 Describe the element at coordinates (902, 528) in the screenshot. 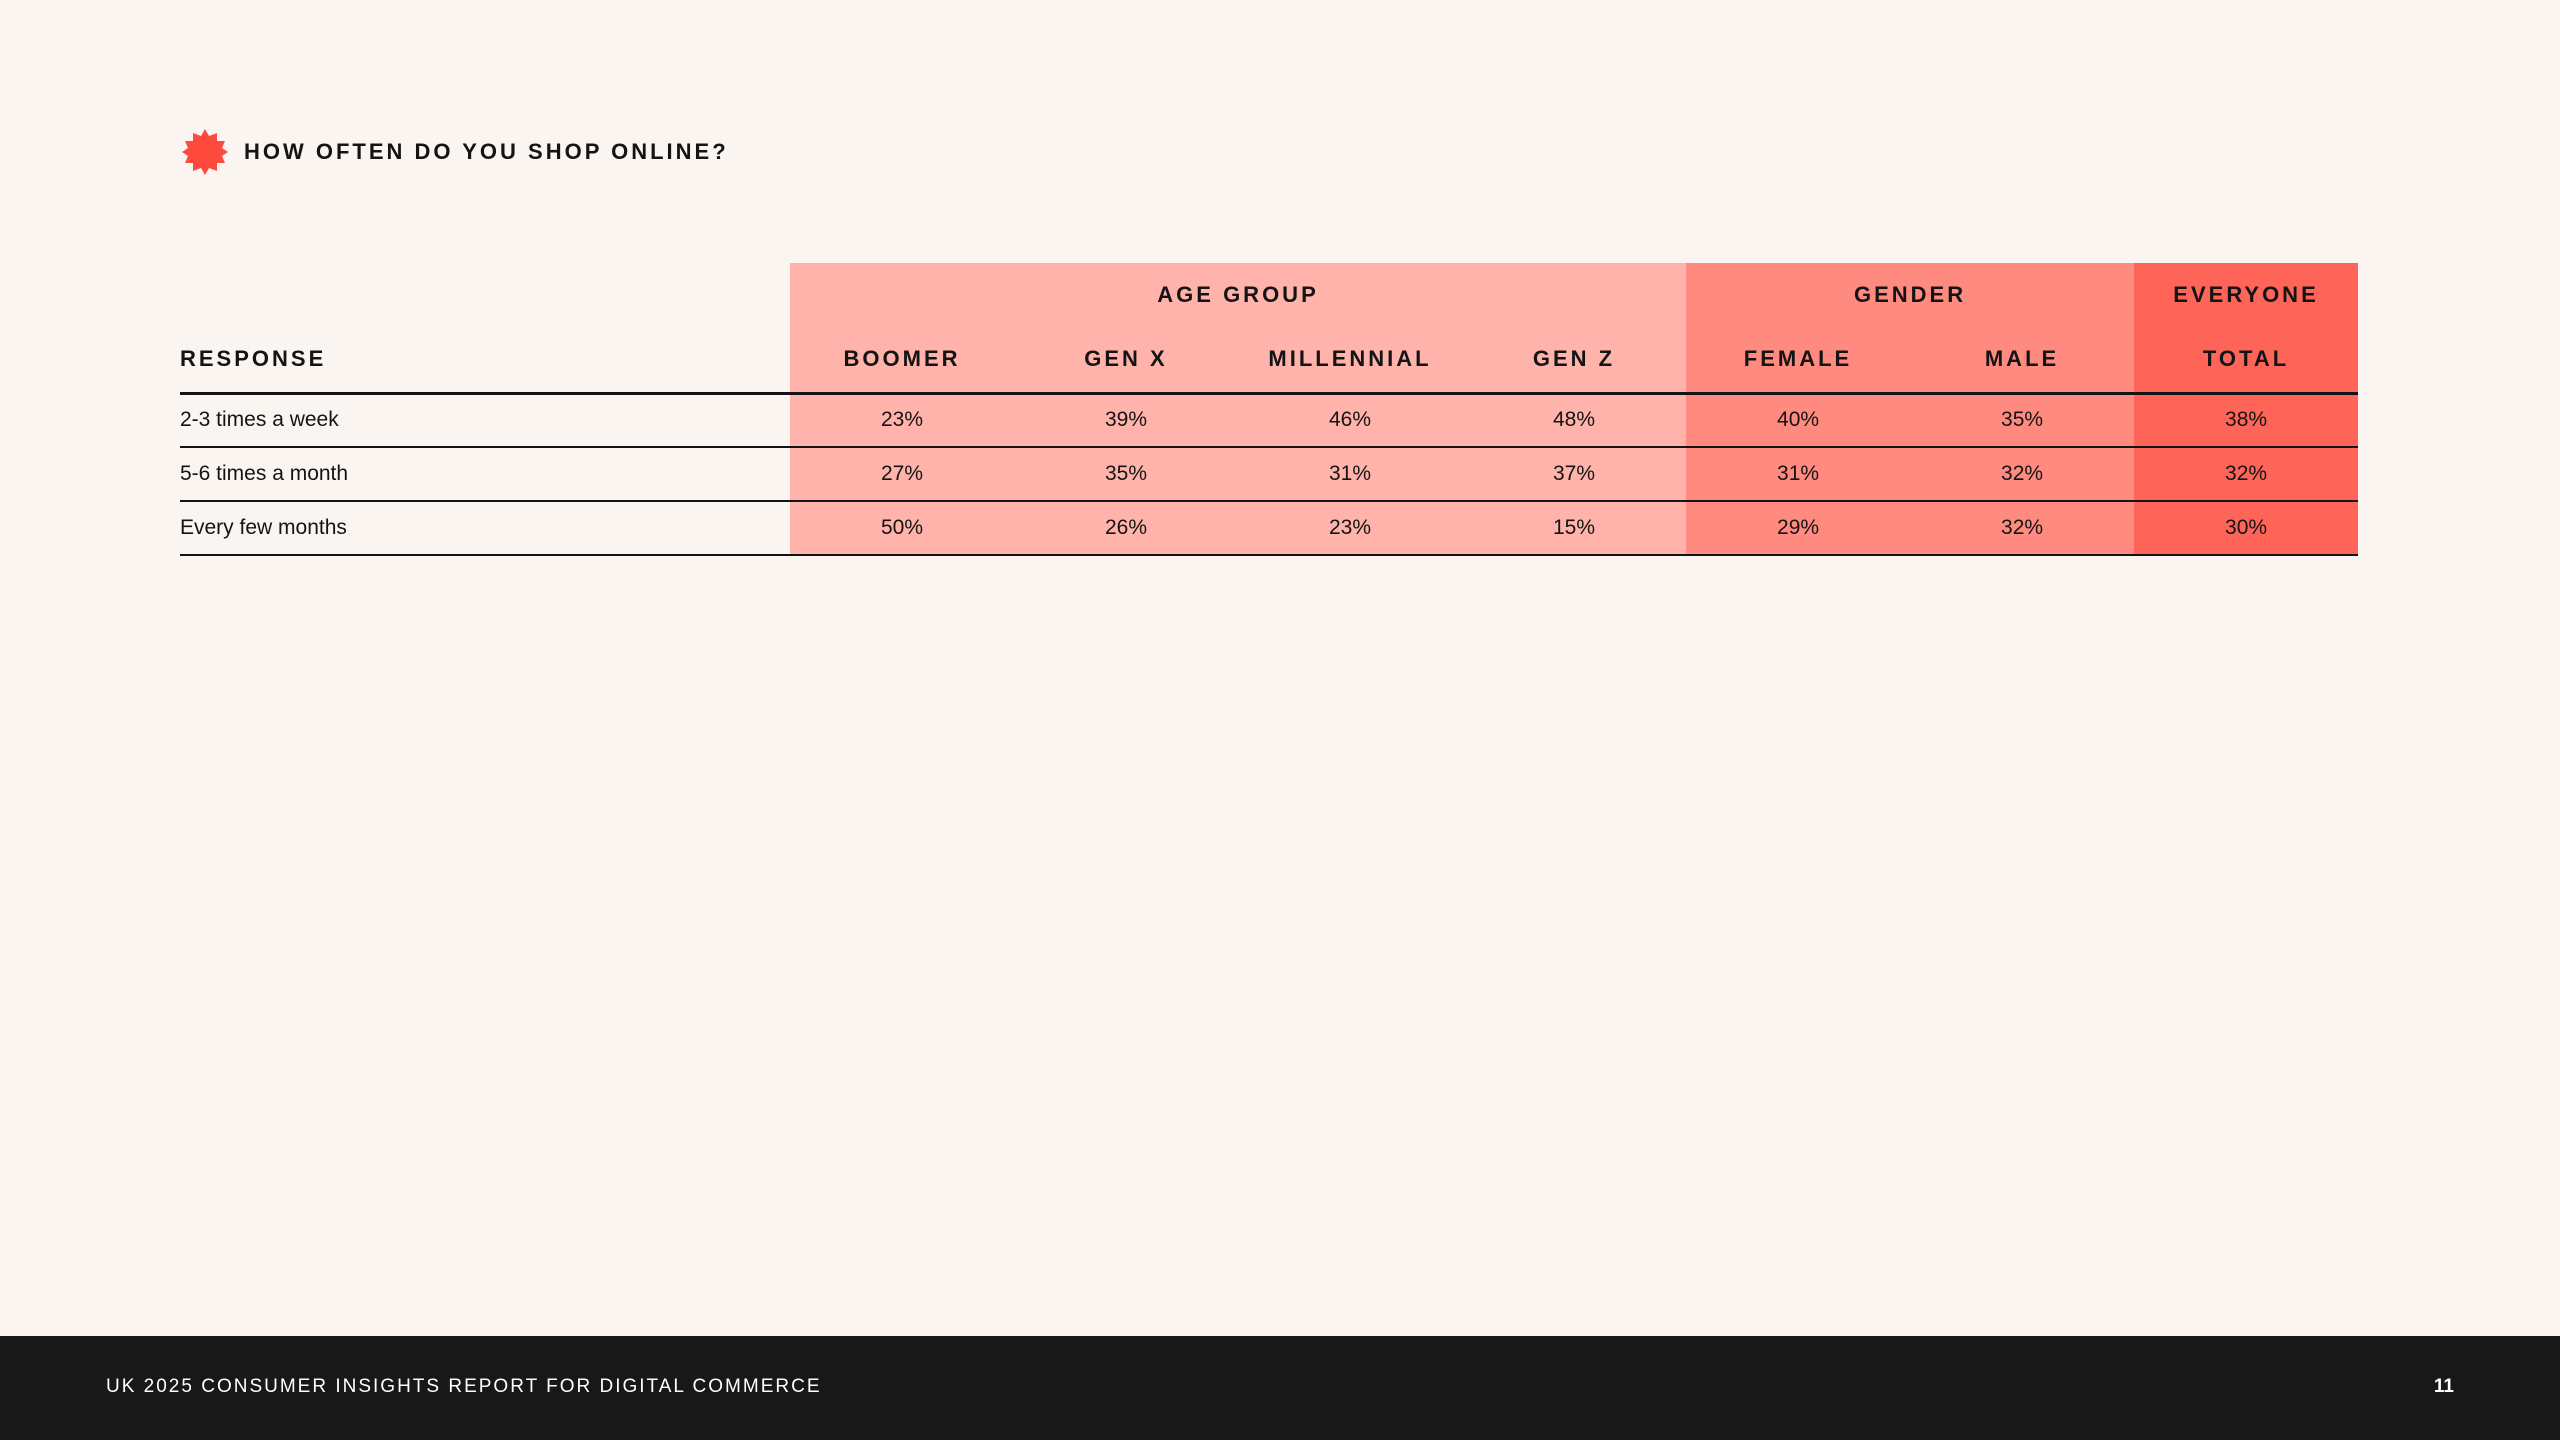

I see `cell-boomer: 50%` at that location.